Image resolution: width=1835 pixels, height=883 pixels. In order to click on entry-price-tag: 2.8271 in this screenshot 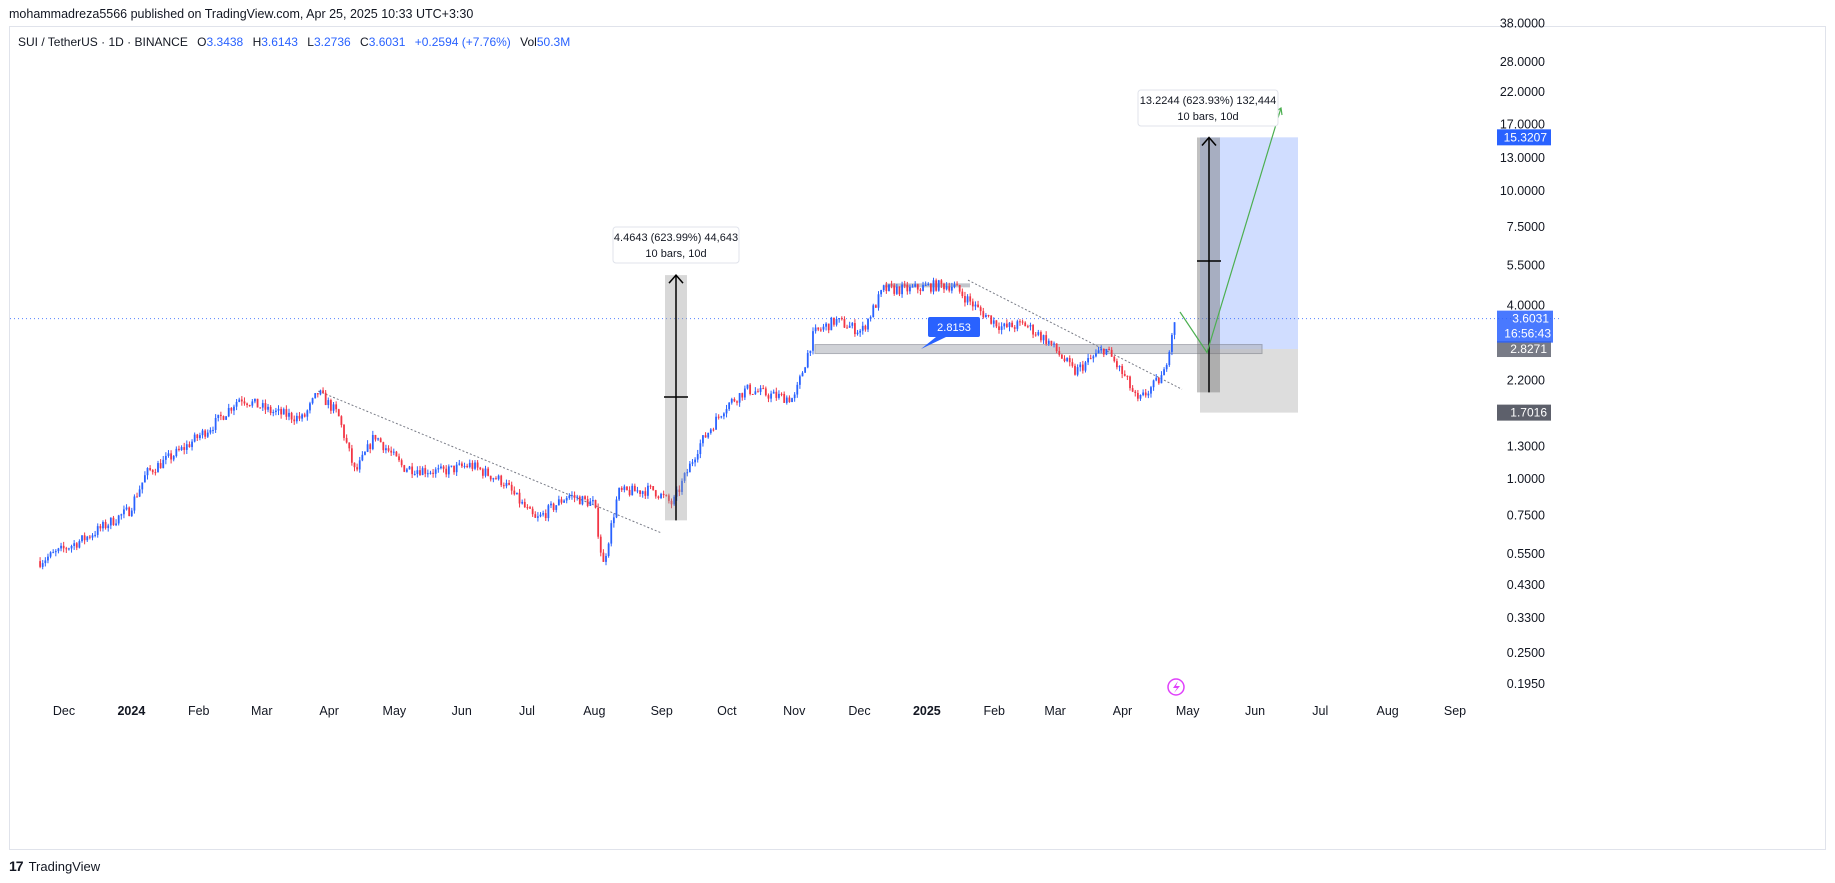, I will do `click(1528, 349)`.